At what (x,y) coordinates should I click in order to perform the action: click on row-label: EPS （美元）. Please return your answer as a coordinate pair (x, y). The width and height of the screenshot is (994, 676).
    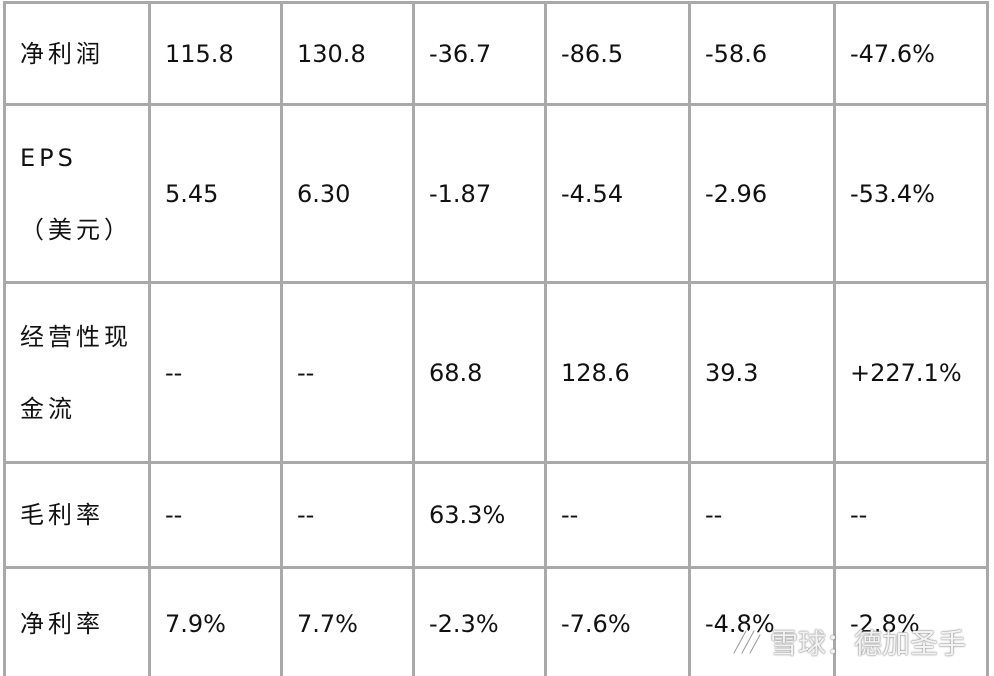
    Looking at the image, I should click on (77, 193).